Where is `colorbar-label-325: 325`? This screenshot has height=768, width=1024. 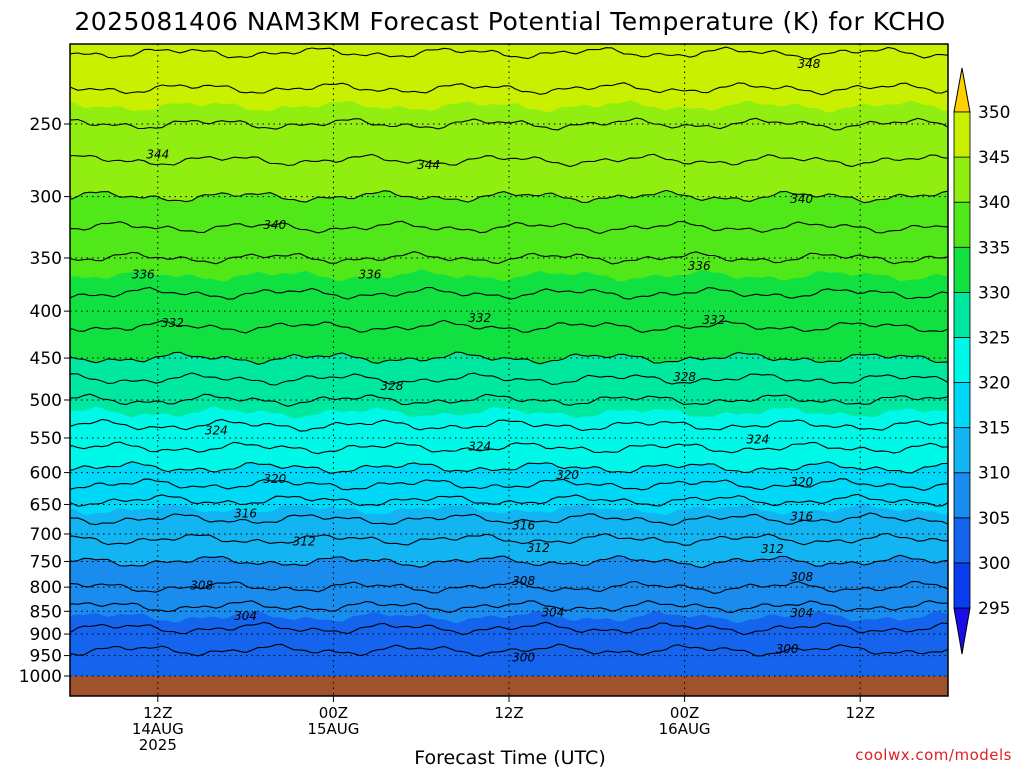
colorbar-label-325: 325 is located at coordinates (994, 338).